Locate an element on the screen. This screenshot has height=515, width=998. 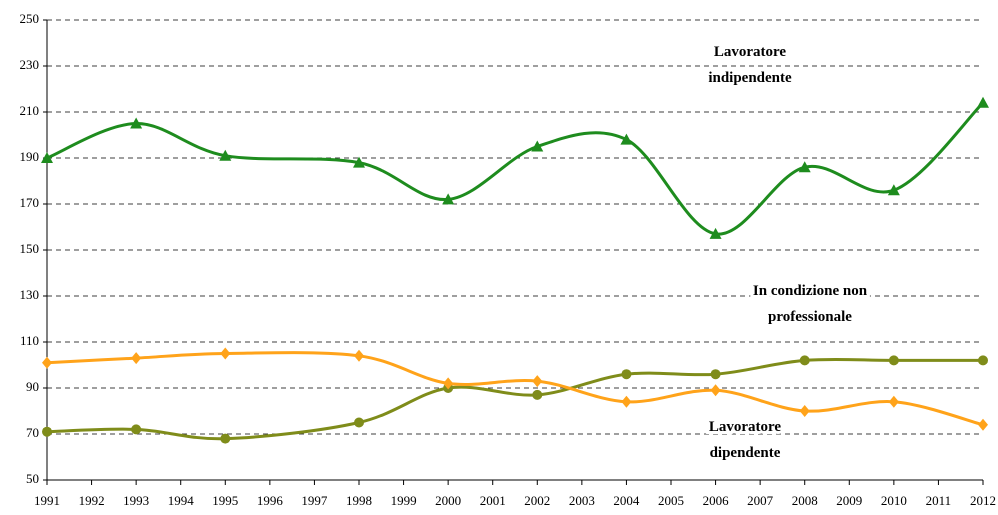
x-tick-label: 1996 is located at coordinates (270, 500).